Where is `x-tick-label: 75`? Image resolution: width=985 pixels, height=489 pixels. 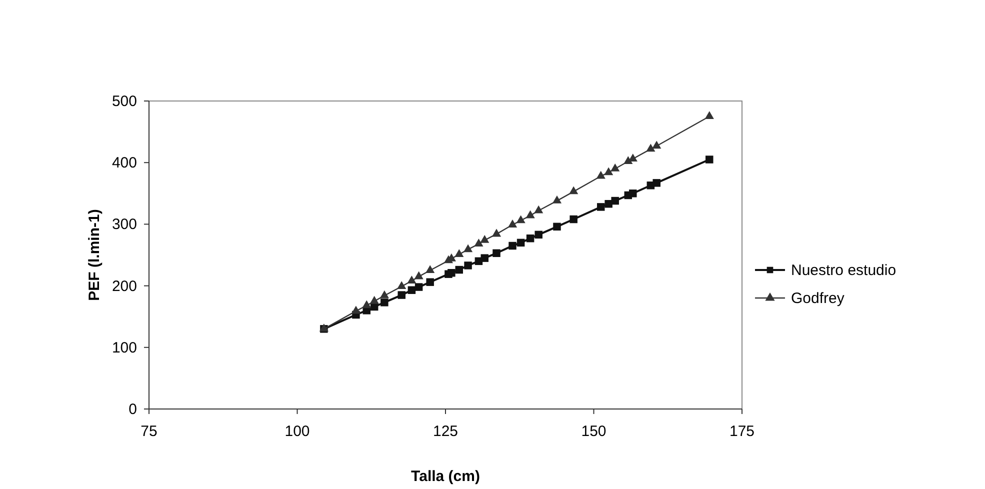 x-tick-label: 75 is located at coordinates (149, 431).